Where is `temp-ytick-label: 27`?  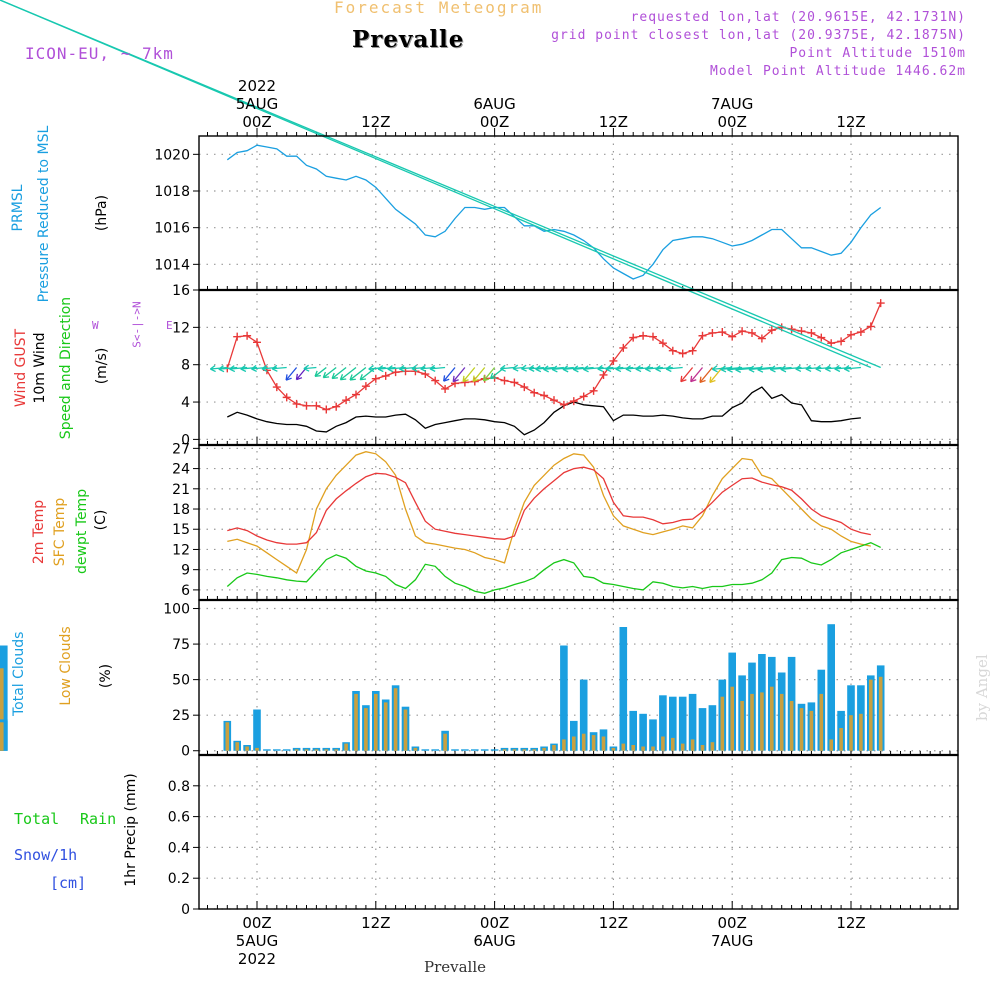 temp-ytick-label: 27 is located at coordinates (181, 449).